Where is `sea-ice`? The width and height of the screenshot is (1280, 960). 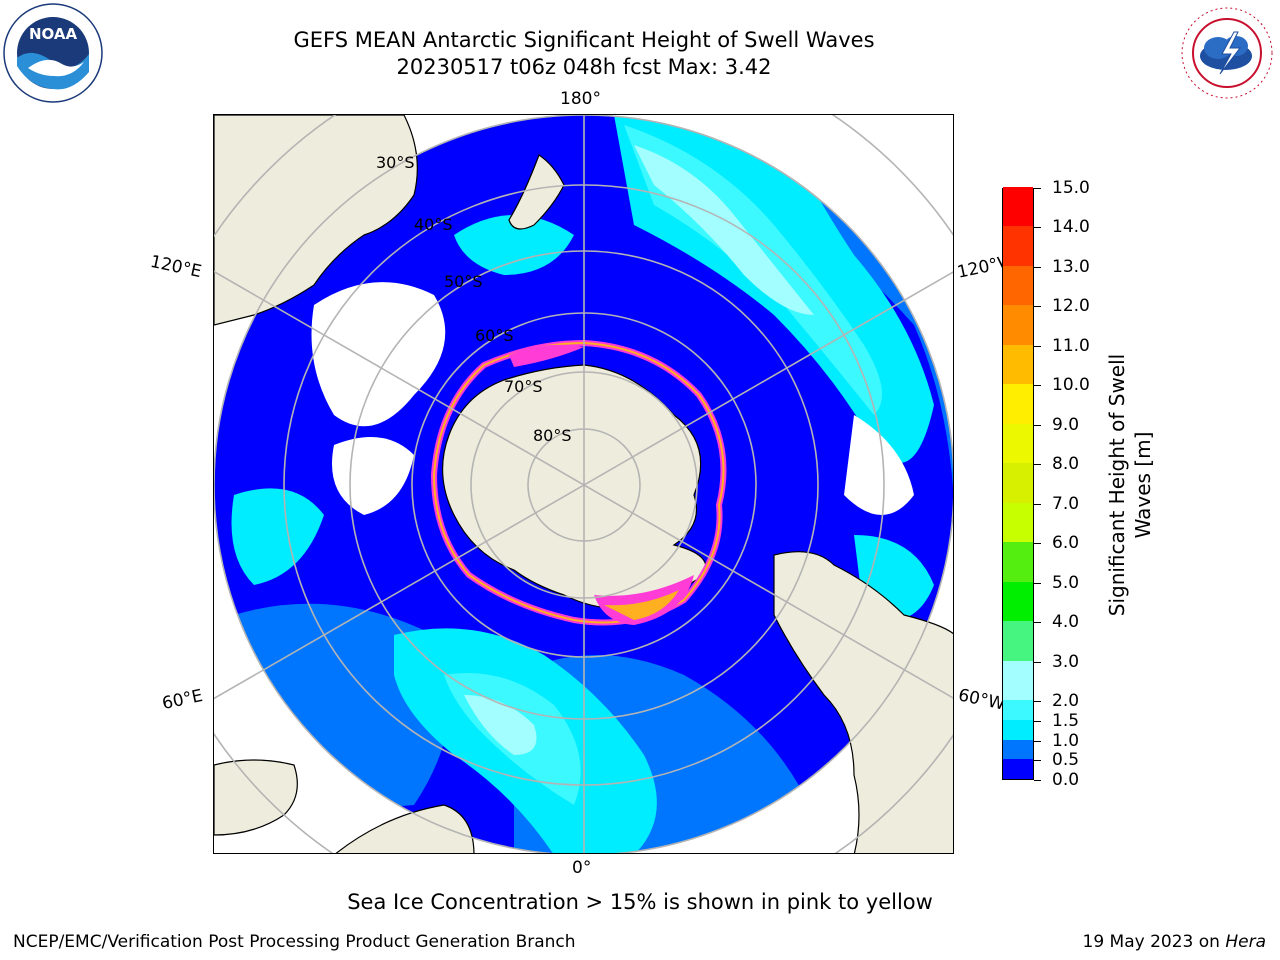 sea-ice is located at coordinates (578, 482).